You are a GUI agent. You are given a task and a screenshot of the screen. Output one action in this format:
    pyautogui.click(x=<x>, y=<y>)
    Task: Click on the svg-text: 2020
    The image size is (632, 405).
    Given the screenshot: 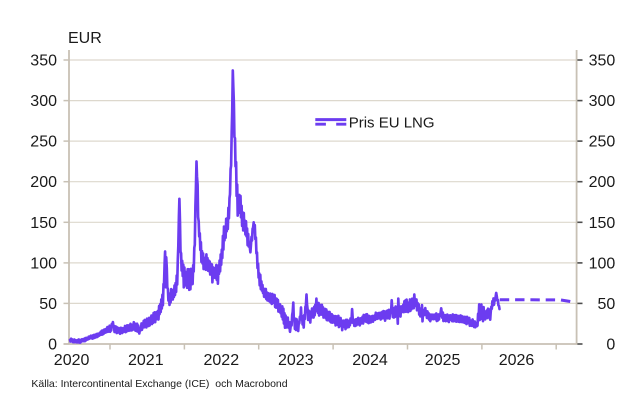 What is the action you would take?
    pyautogui.click(x=72, y=360)
    